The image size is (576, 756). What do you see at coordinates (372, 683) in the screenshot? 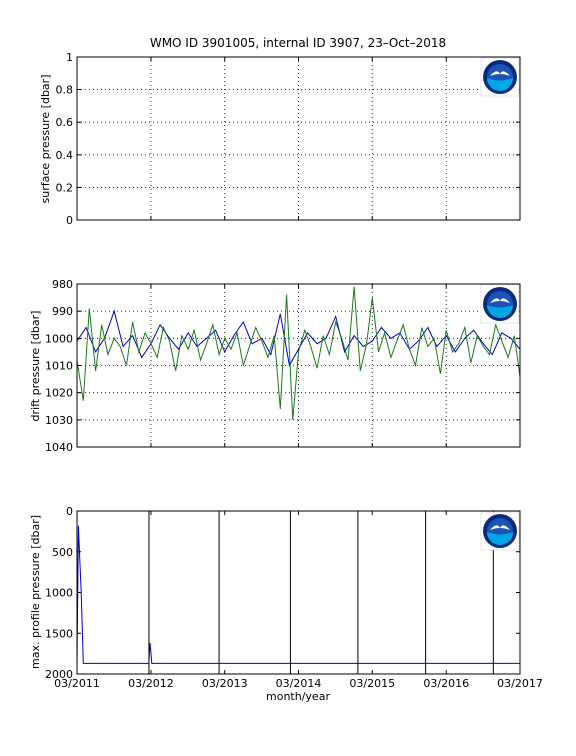
I see `x-tick-label: 03/2015` at bounding box center [372, 683].